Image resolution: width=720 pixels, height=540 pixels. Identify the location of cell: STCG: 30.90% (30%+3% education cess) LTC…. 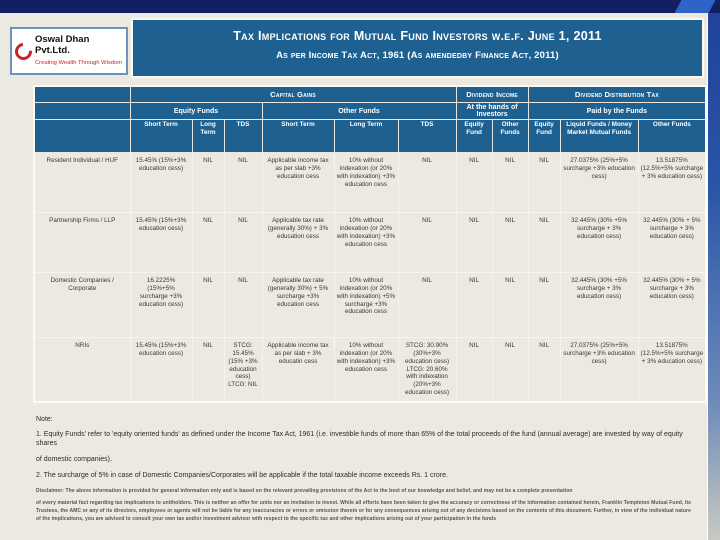
(427, 370).